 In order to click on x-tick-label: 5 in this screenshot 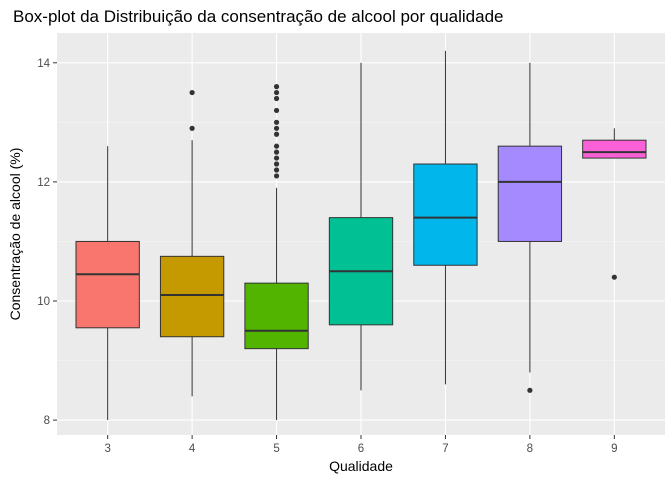, I will do `click(276, 449)`.